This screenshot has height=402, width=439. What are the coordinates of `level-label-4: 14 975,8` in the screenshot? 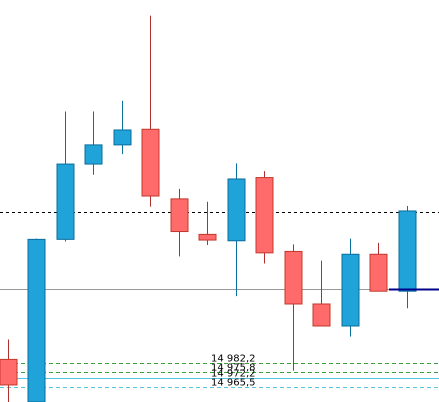 It's located at (233, 368).